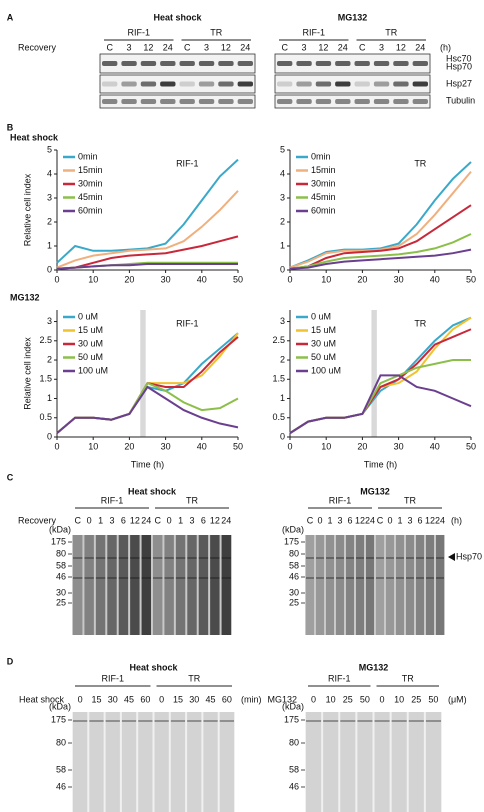  Describe the element at coordinates (282, 398) in the screenshot. I see `y-tick-label: 1` at that location.